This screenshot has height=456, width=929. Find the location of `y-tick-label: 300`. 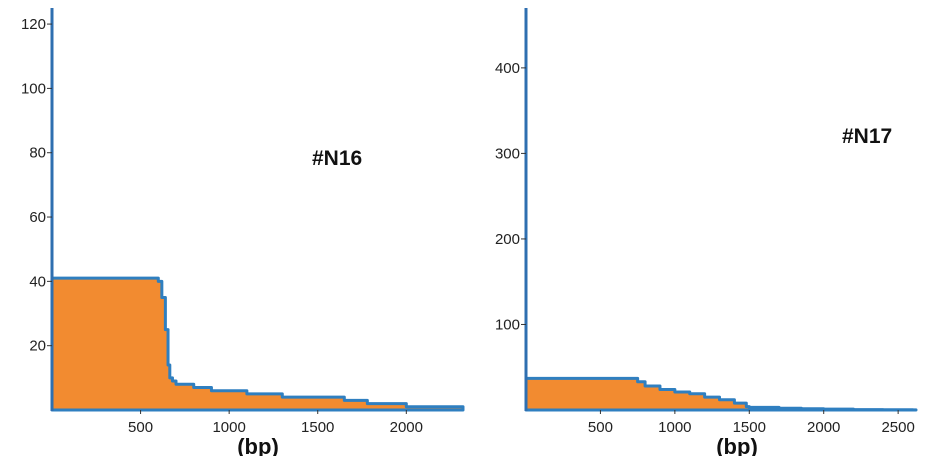

y-tick-label: 300 is located at coordinates (507, 153).